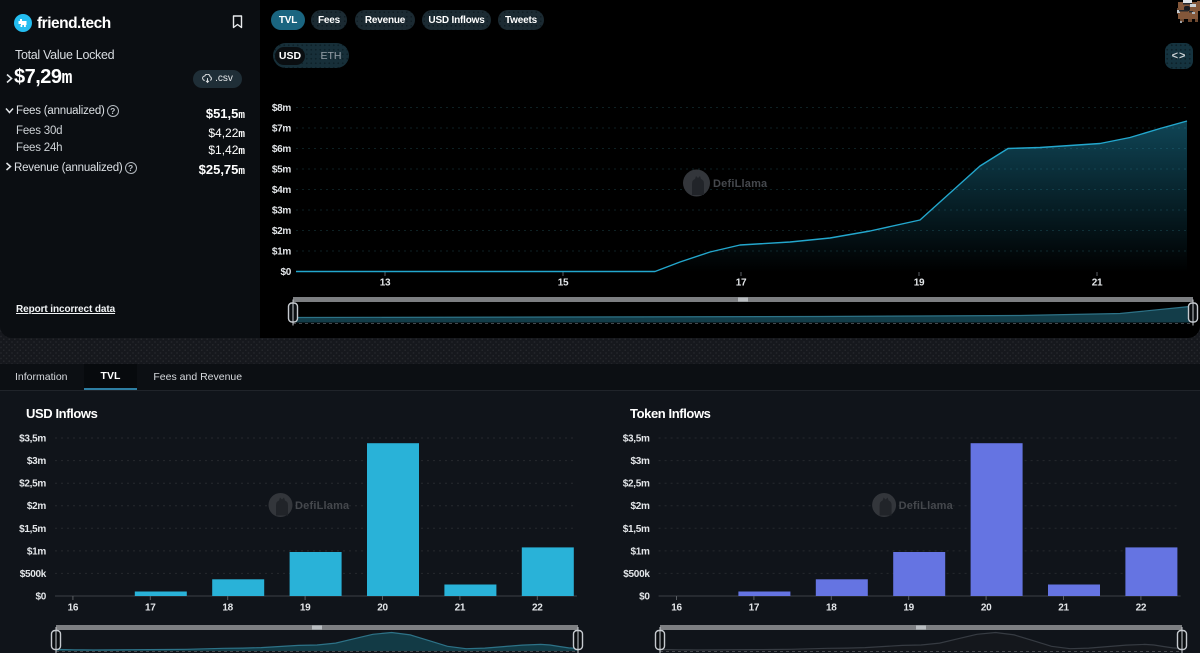 The height and width of the screenshot is (653, 1200). What do you see at coordinates (563, 283) in the screenshot?
I see `svg-text: 15` at bounding box center [563, 283].